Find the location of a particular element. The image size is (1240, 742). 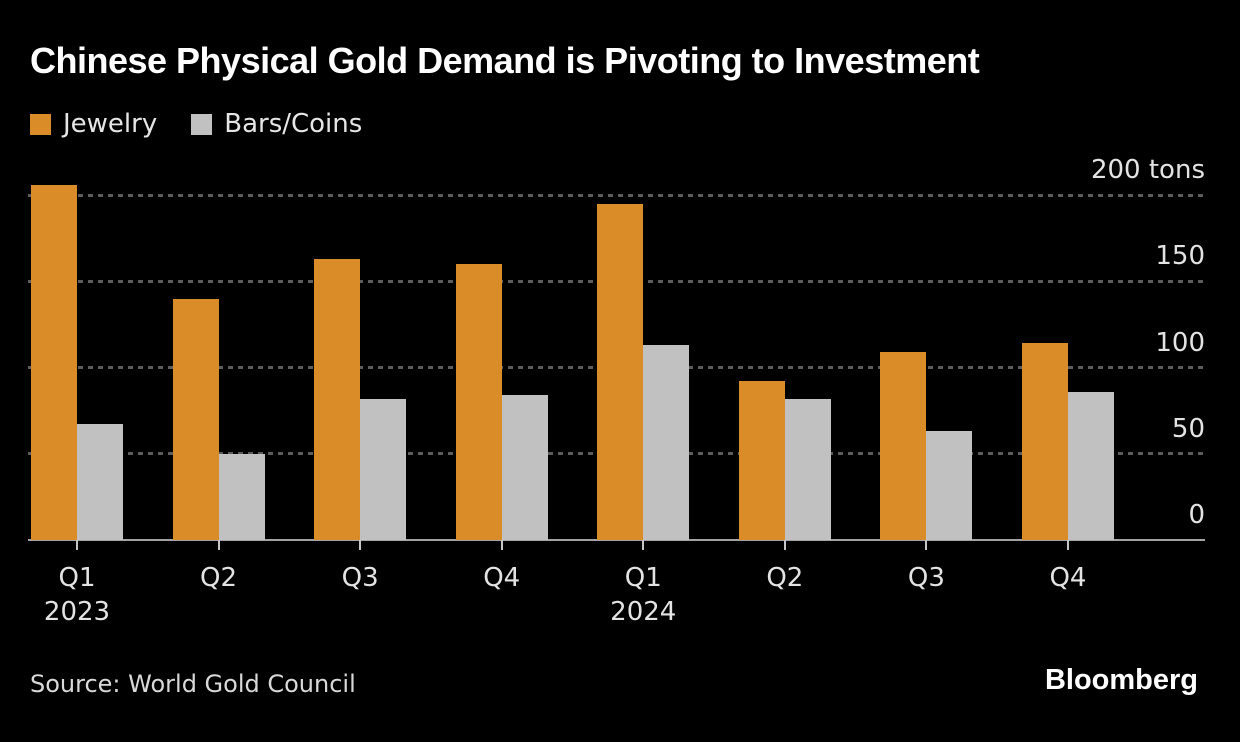

bar-jewelry-q3-2023 is located at coordinates (337, 399).